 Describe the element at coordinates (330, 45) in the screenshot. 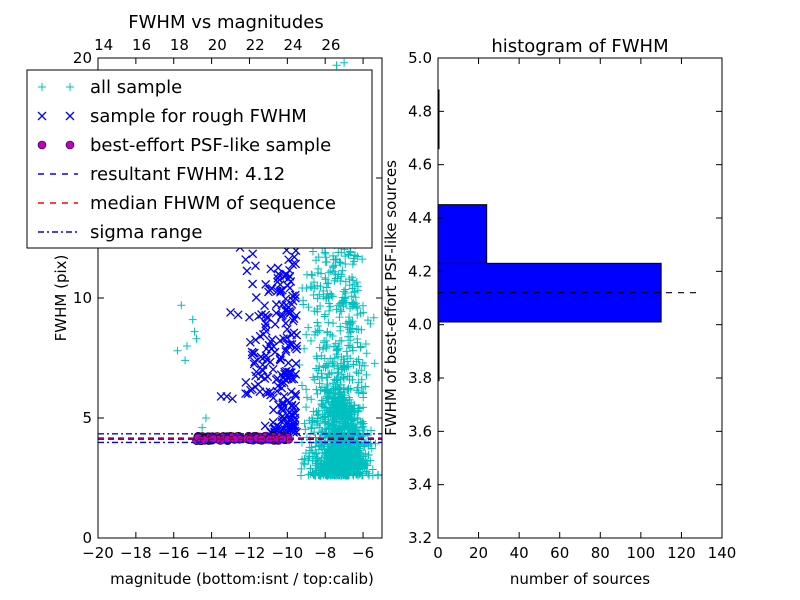

I see `top-tick-label: 26` at that location.